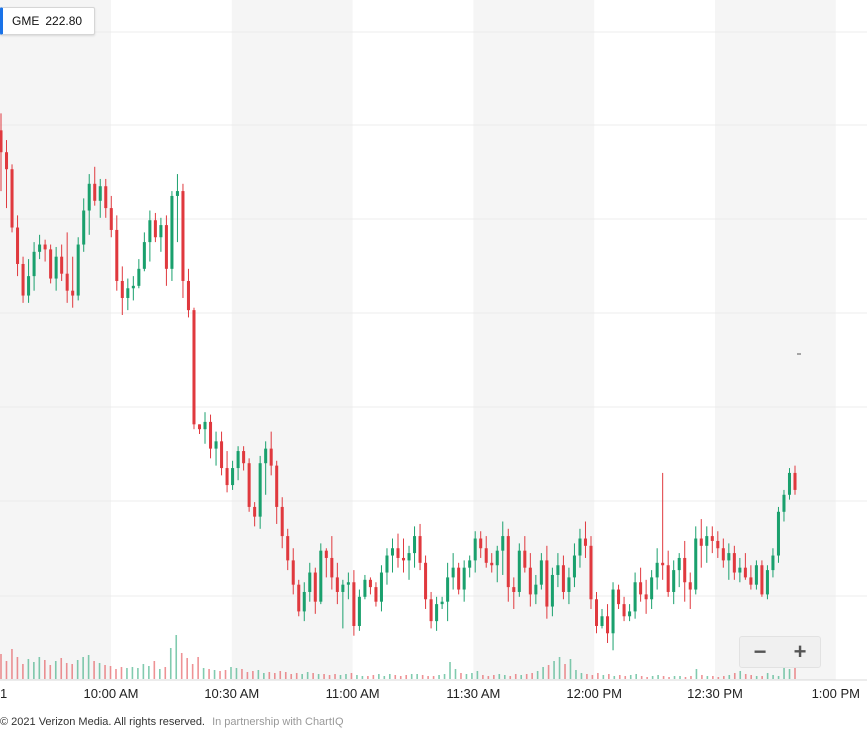 Image resolution: width=867 pixels, height=731 pixels. I want to click on zoom-out-button: −, so click(760, 651).